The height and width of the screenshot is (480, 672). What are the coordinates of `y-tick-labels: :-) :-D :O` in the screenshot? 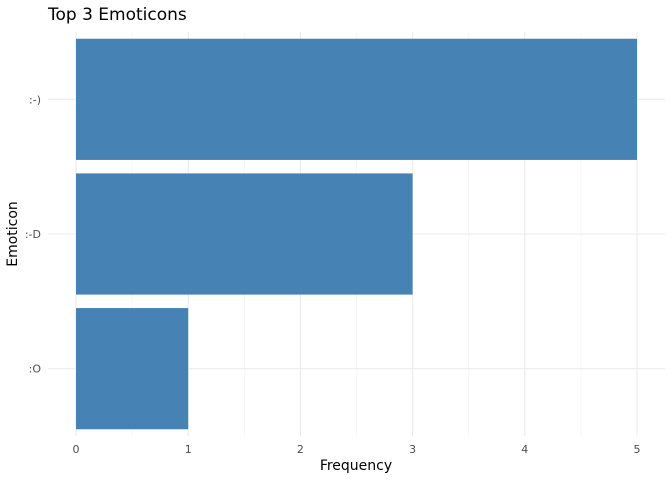 It's located at (33, 234).